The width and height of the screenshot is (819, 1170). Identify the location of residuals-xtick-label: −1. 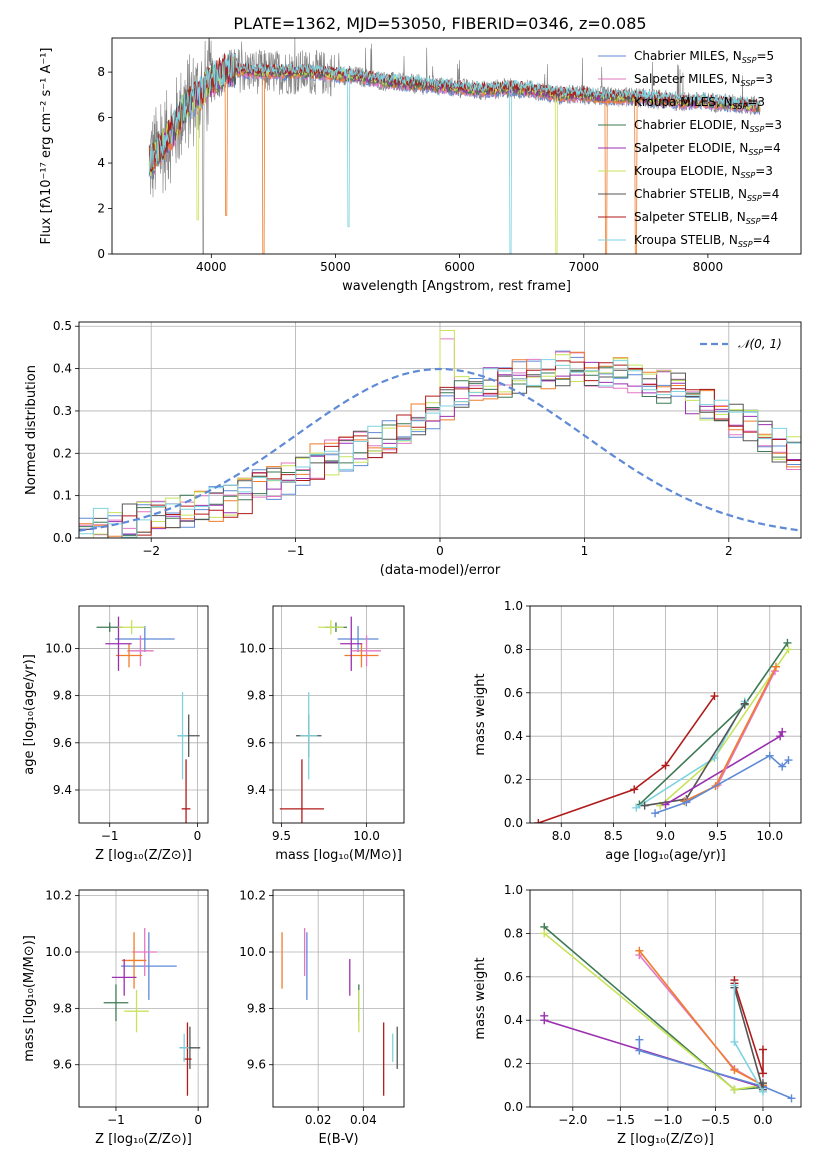
(296, 551).